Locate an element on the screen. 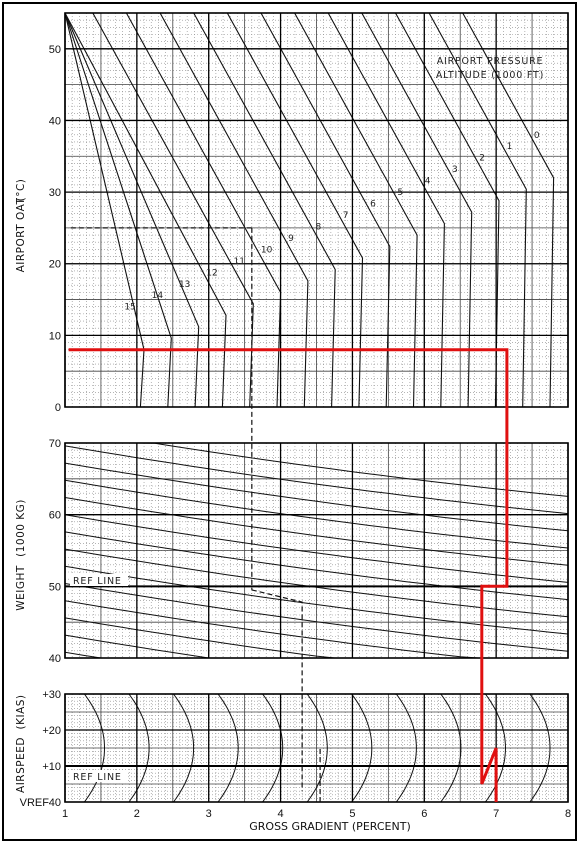 This screenshot has width=579, height=843. altitude-label-3: 3 is located at coordinates (455, 170).